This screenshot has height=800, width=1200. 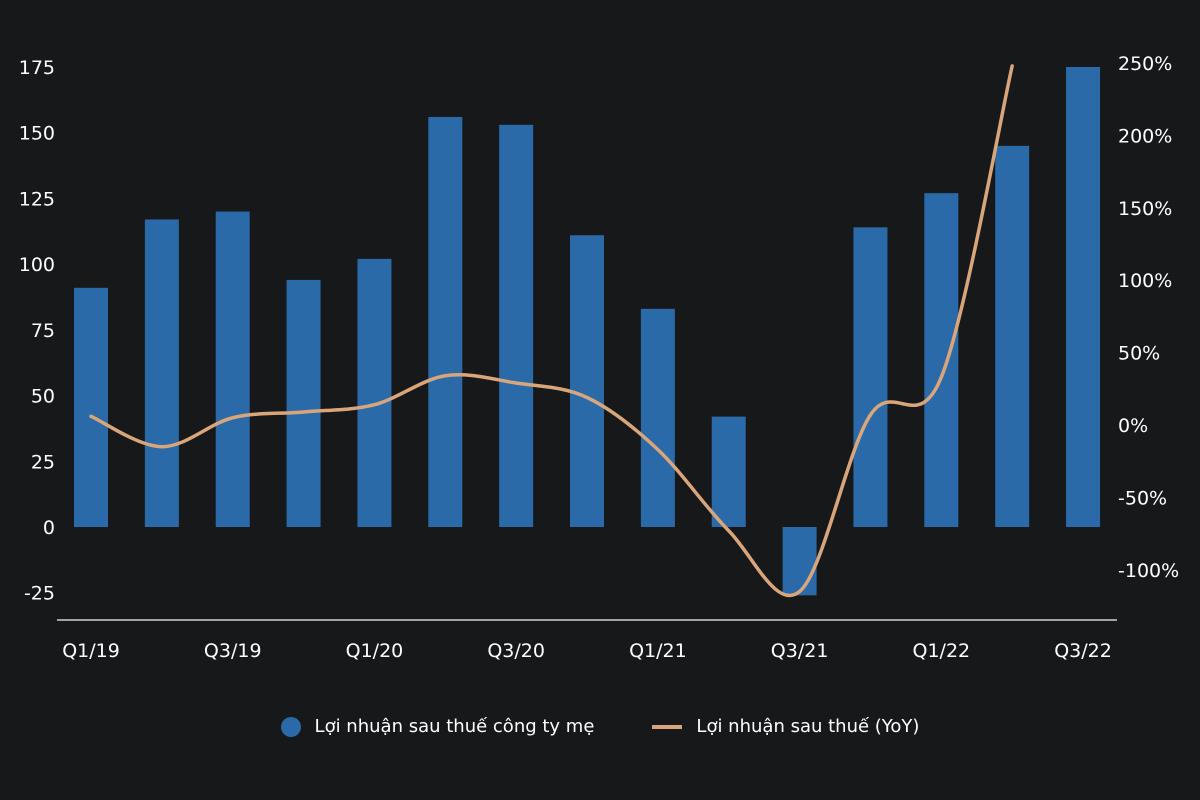 What do you see at coordinates (91, 651) in the screenshot?
I see `x-tick-label: Q1/19` at bounding box center [91, 651].